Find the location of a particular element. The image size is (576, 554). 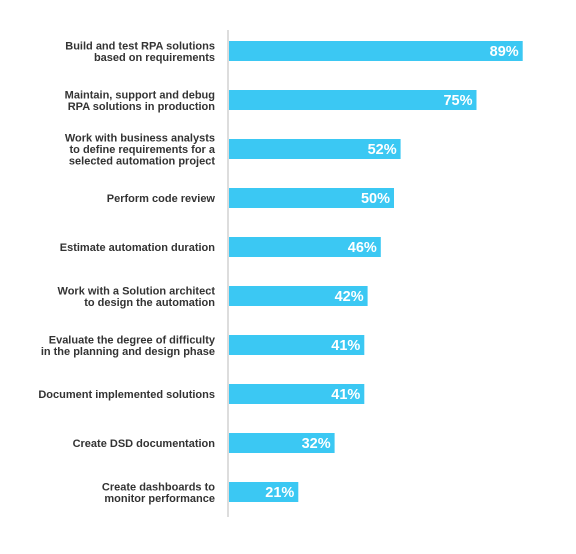

category-label-line: monitor performance is located at coordinates (159, 499).